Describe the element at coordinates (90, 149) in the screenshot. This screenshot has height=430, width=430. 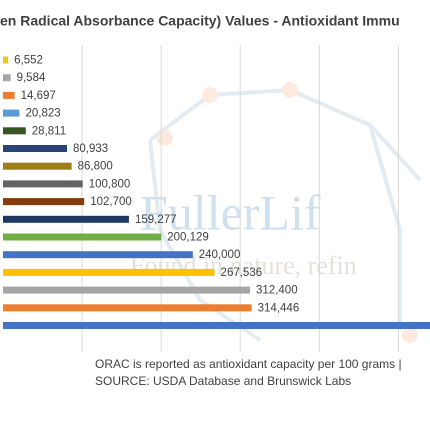
I see `value-label: 80,933` at that location.